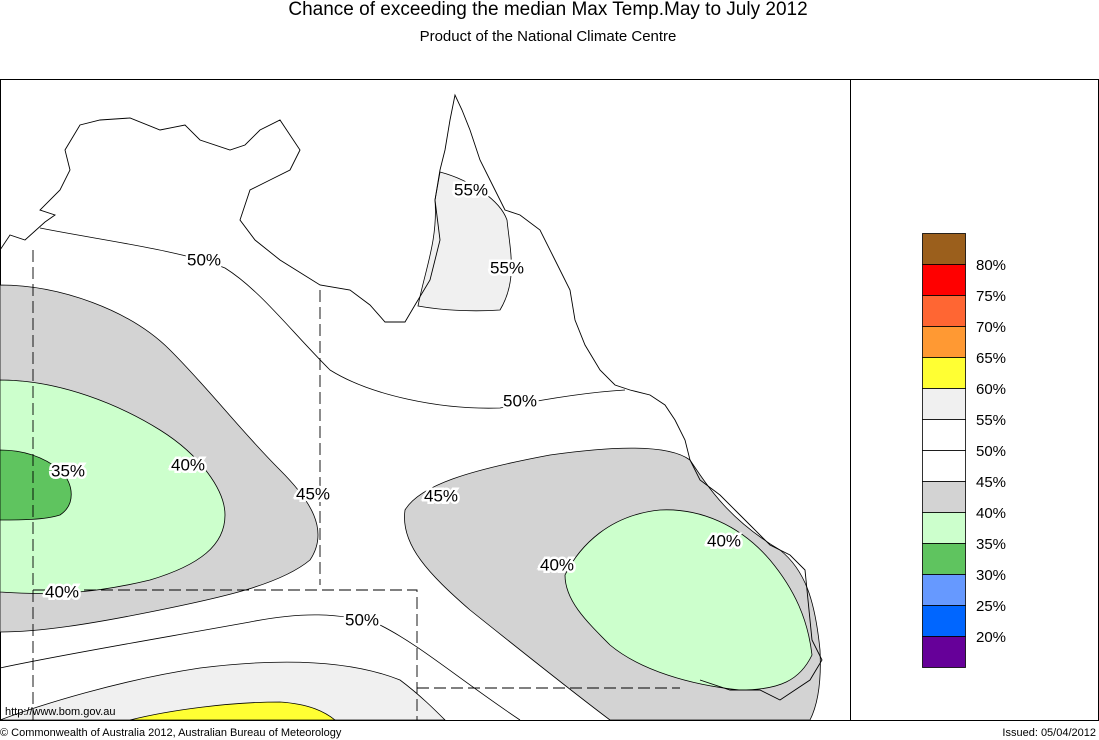 This screenshot has height=740, width=1099. I want to click on legend-label: 40%, so click(991, 513).